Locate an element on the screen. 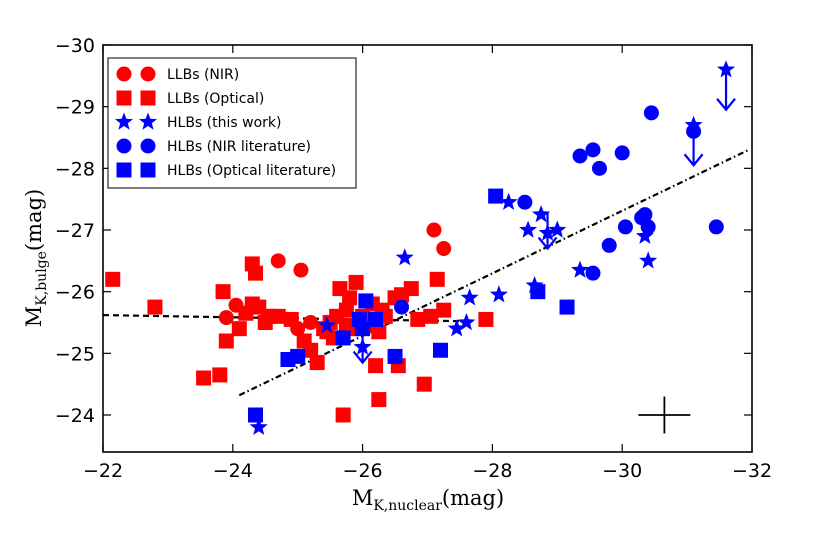 The height and width of the screenshot is (534, 830). x-axis-title: MK,nuclear(mag) is located at coordinates (428, 500).